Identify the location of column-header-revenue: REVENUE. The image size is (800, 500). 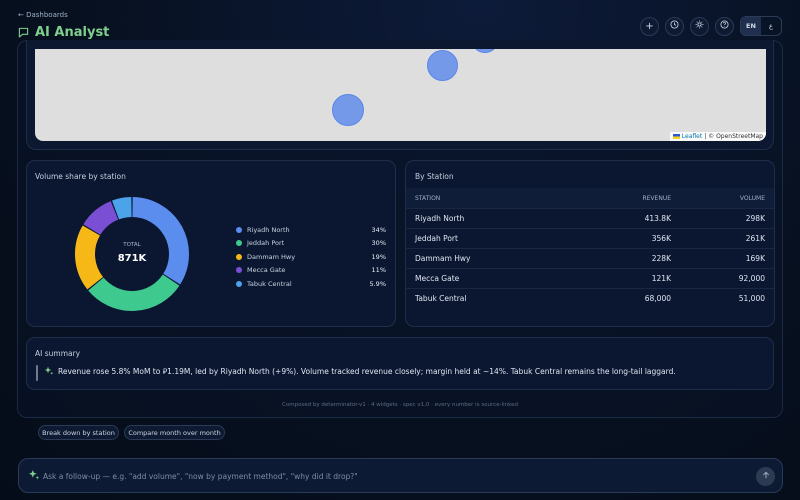
(656, 198).